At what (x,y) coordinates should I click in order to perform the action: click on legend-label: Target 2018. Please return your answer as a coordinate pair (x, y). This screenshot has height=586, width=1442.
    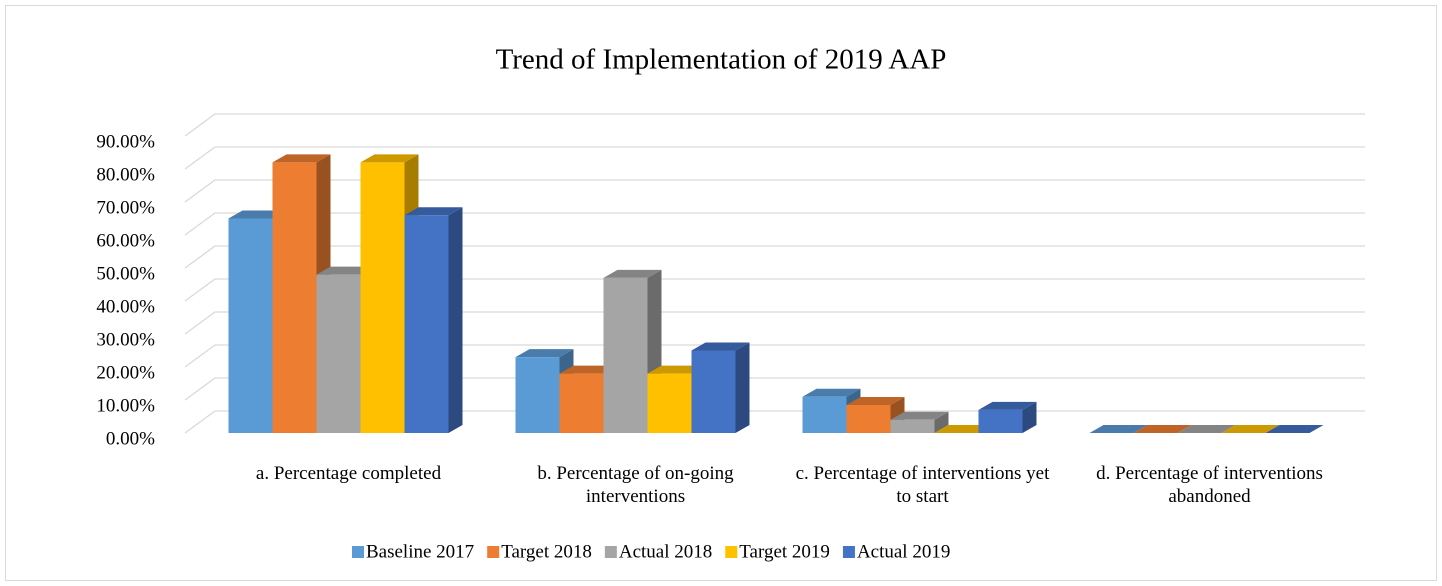
    Looking at the image, I should click on (546, 551).